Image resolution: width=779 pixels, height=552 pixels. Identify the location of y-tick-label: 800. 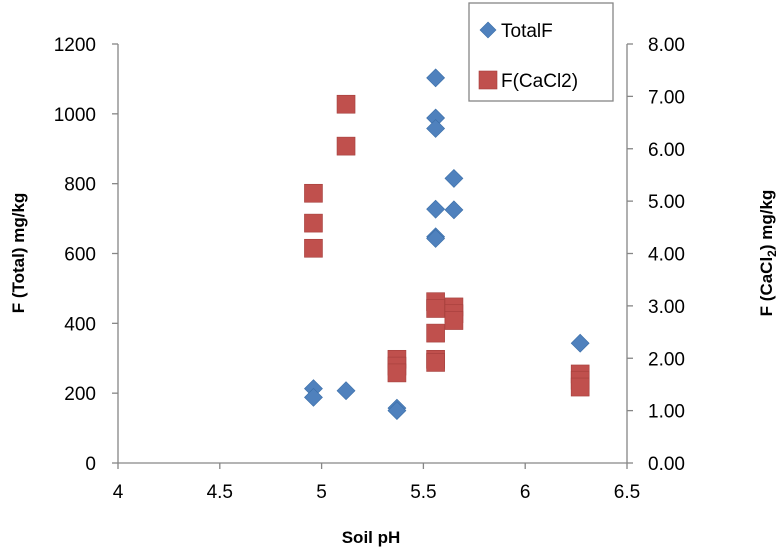
(80, 185).